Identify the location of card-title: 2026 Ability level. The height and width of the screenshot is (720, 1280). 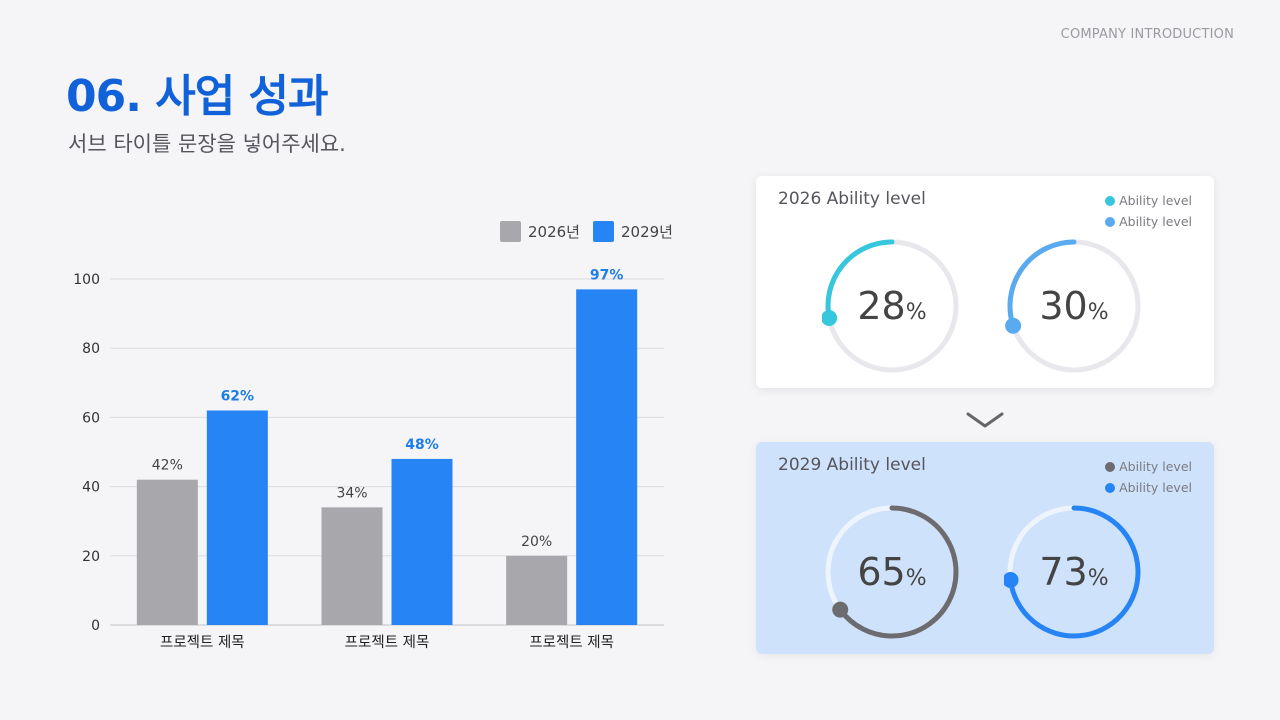
(852, 199).